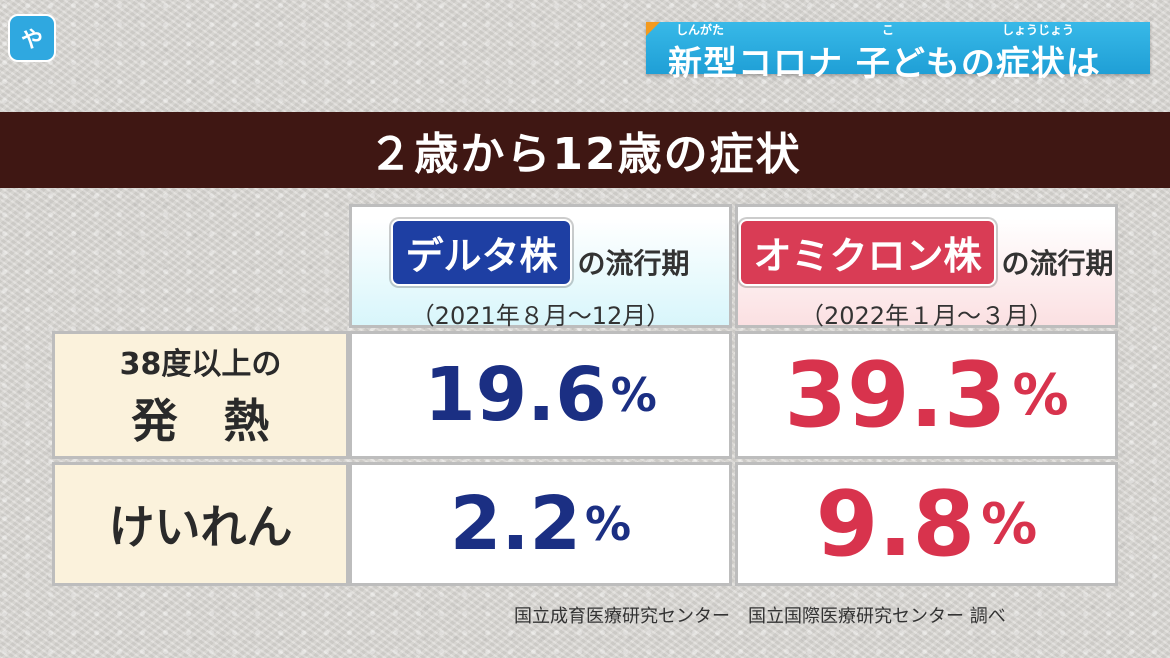 The image size is (1170, 658). Describe the element at coordinates (1009, 524) in the screenshot. I see `seizure-omicron-unit: %` at that location.